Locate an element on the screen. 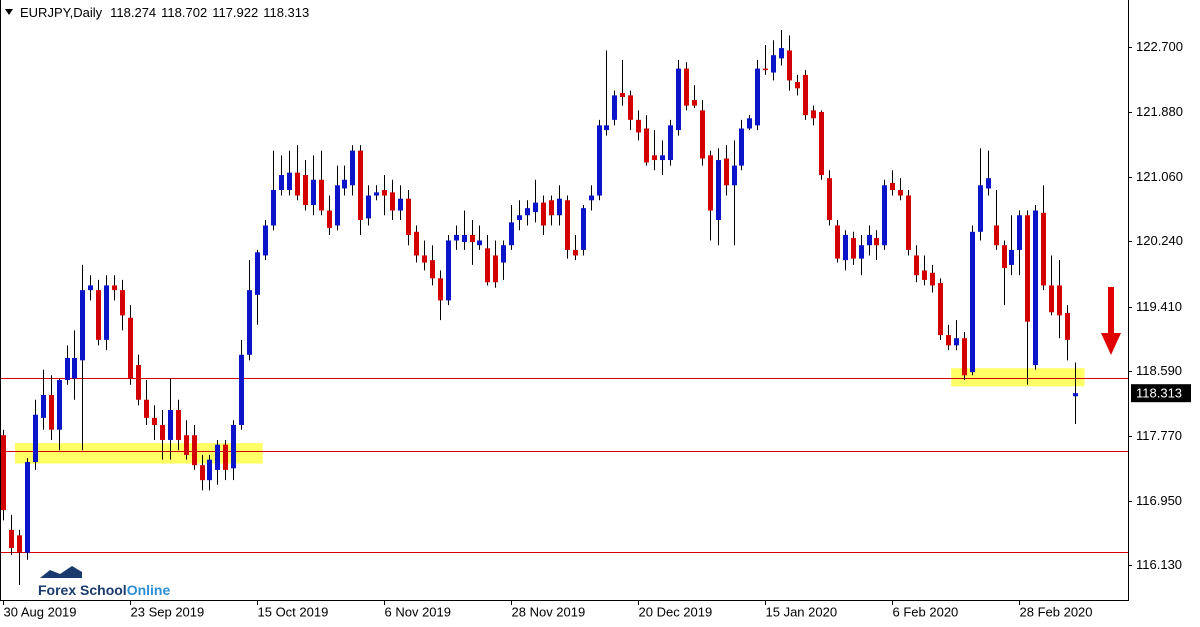  logo-part: Forex School is located at coordinates (82, 590).